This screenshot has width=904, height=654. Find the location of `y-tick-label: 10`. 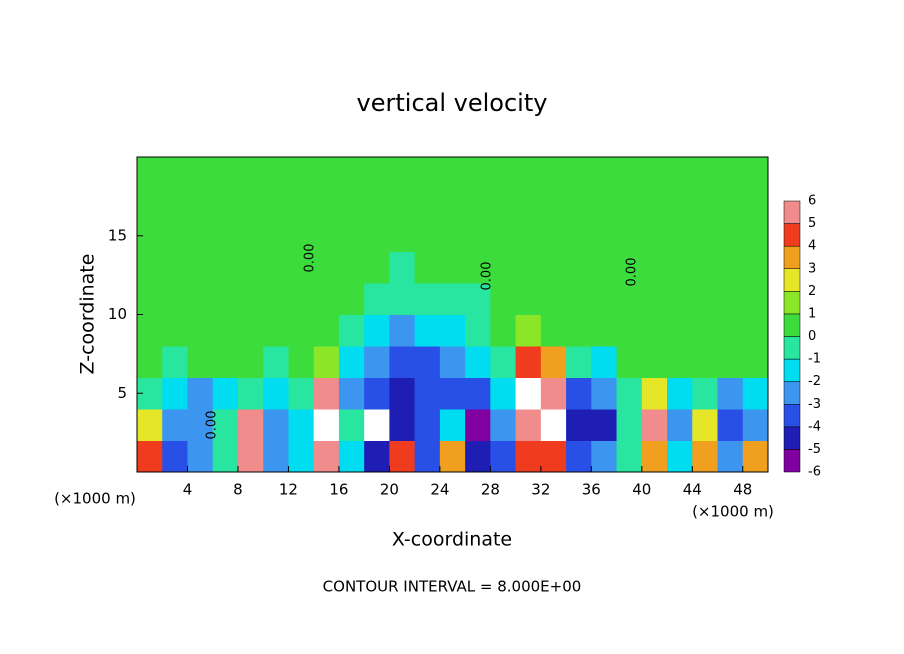

y-tick-label: 10 is located at coordinates (117, 314).